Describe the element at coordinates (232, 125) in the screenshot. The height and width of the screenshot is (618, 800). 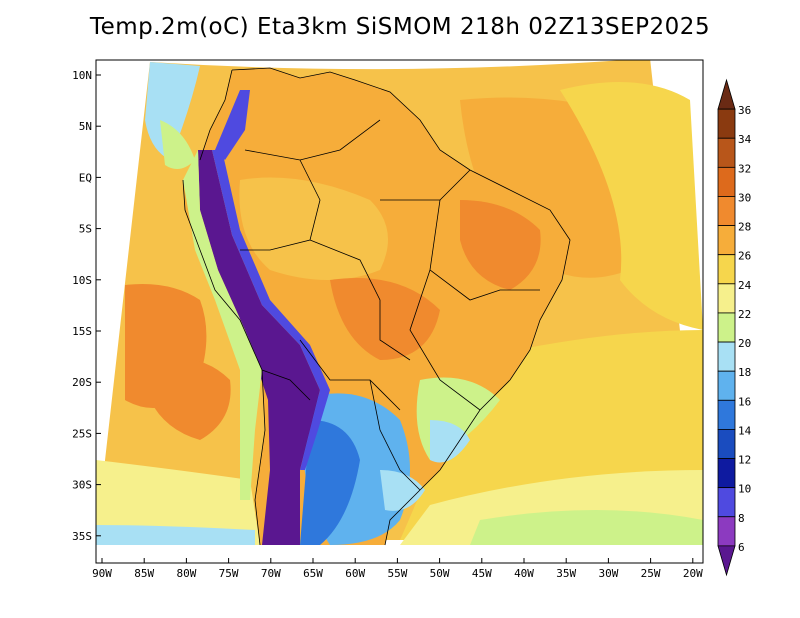
I see `north-andes` at that location.